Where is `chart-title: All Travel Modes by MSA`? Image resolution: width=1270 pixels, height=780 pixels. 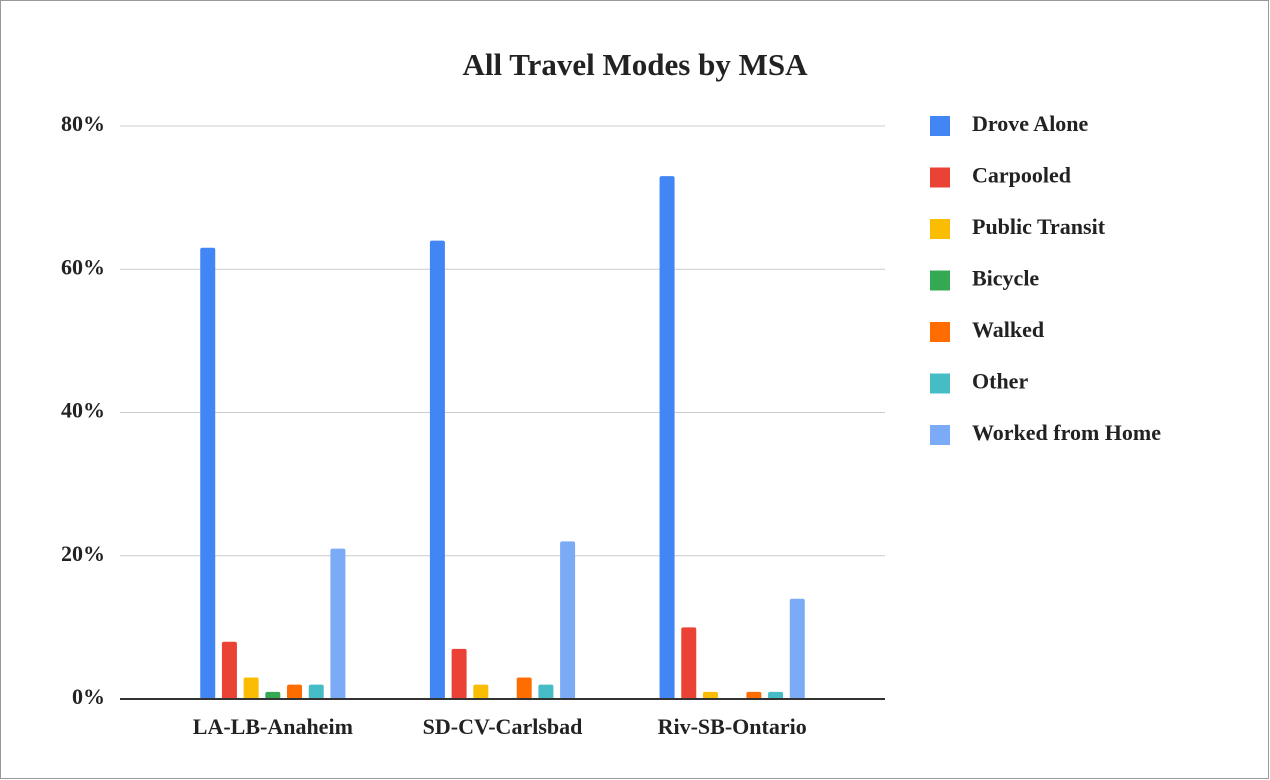 chart-title: All Travel Modes by MSA is located at coordinates (635, 64).